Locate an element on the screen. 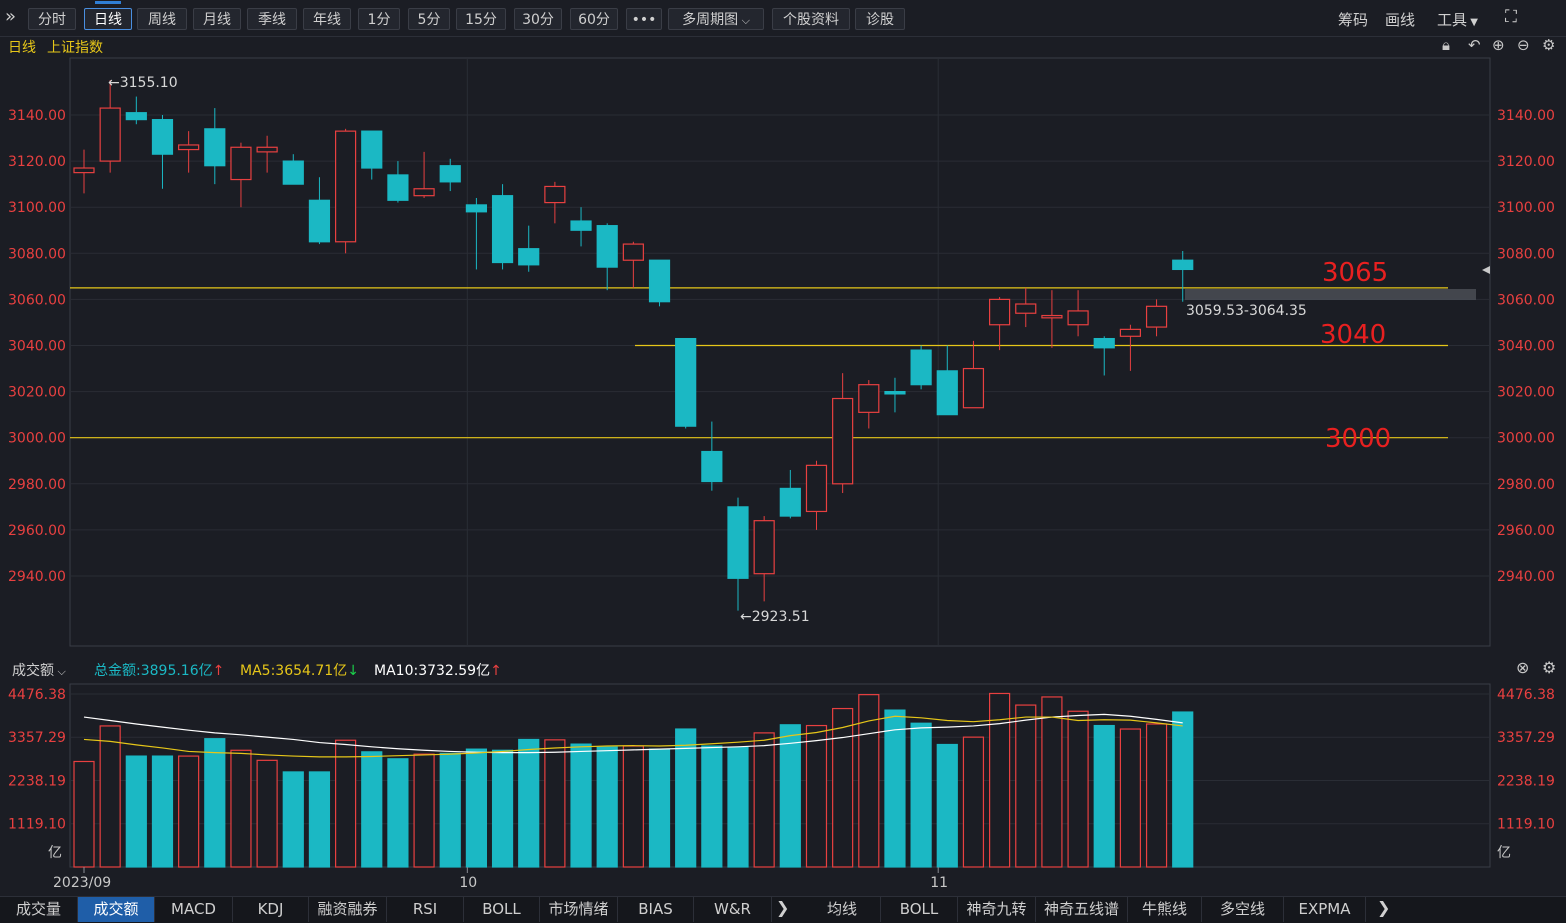 The image size is (1566, 923). period-button-13: 个股资料 is located at coordinates (811, 19).